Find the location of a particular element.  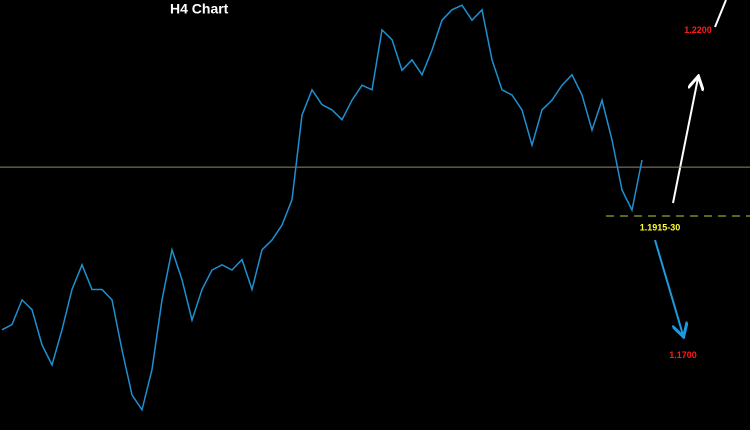

chart-title: H4 Chart is located at coordinates (199, 9).